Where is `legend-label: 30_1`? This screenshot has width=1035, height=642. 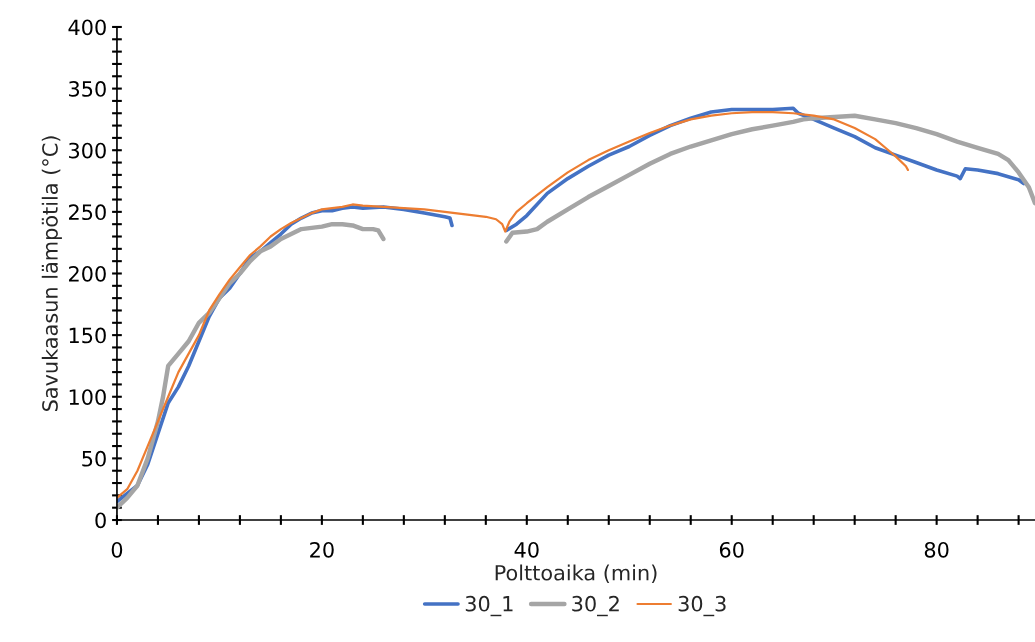 legend-label: 30_1 is located at coordinates (489, 606).